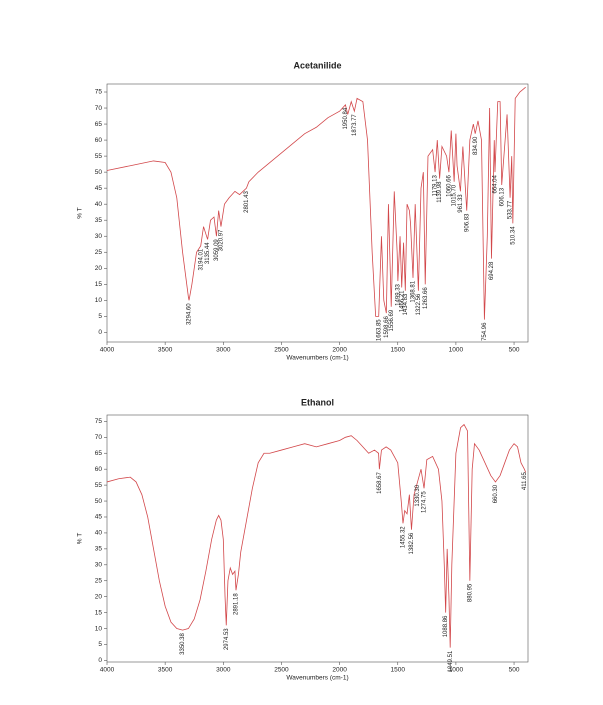 The width and height of the screenshot is (603, 705). Describe the element at coordinates (380, 483) in the screenshot. I see `peak-label: 1658.67` at that location.